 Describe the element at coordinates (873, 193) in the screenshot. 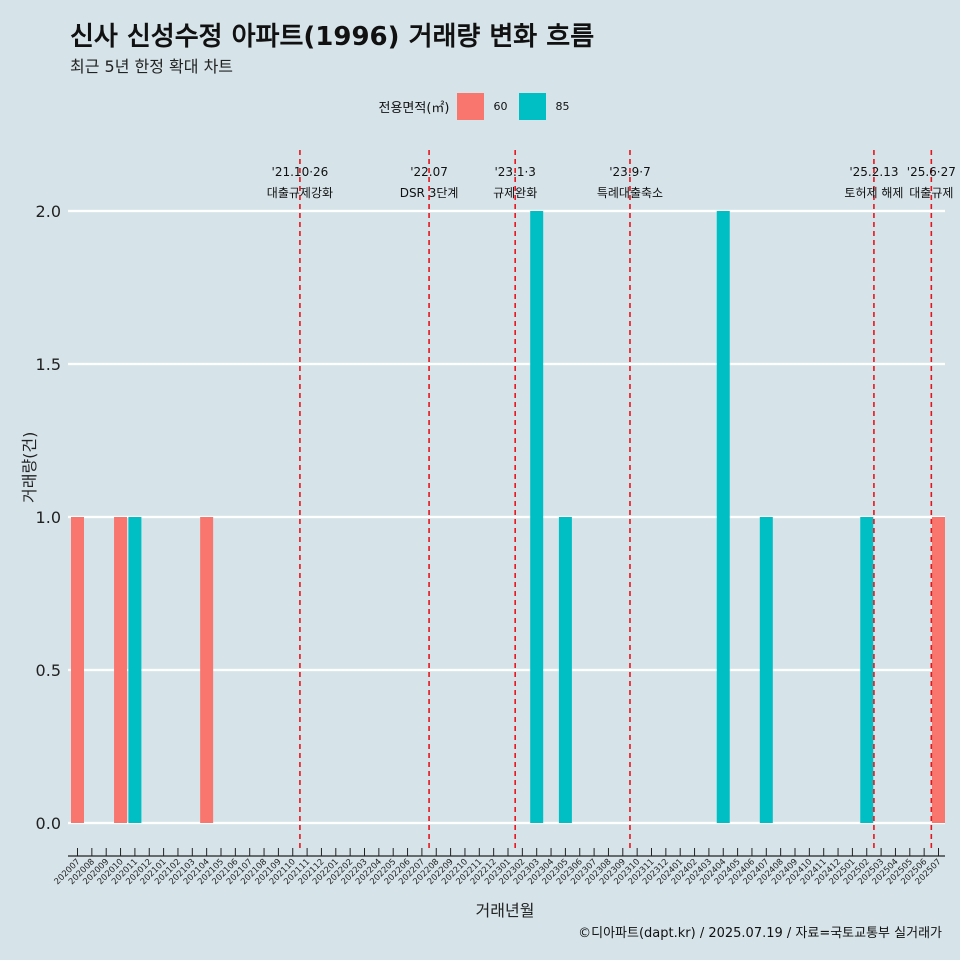

I see `event-label-202502: 토허제 해제` at that location.